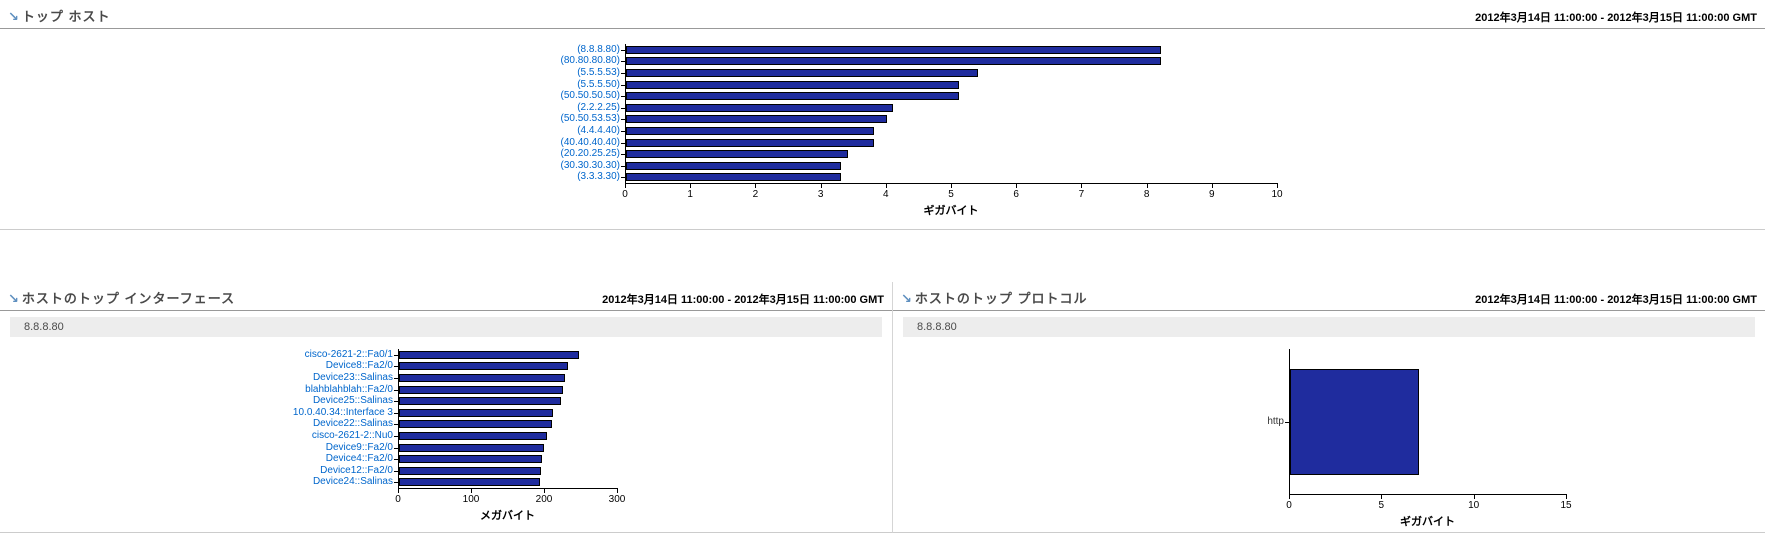 This screenshot has height=535, width=1765. Describe the element at coordinates (359, 366) in the screenshot. I see `category-label: Device8::Fa2/0` at that location.